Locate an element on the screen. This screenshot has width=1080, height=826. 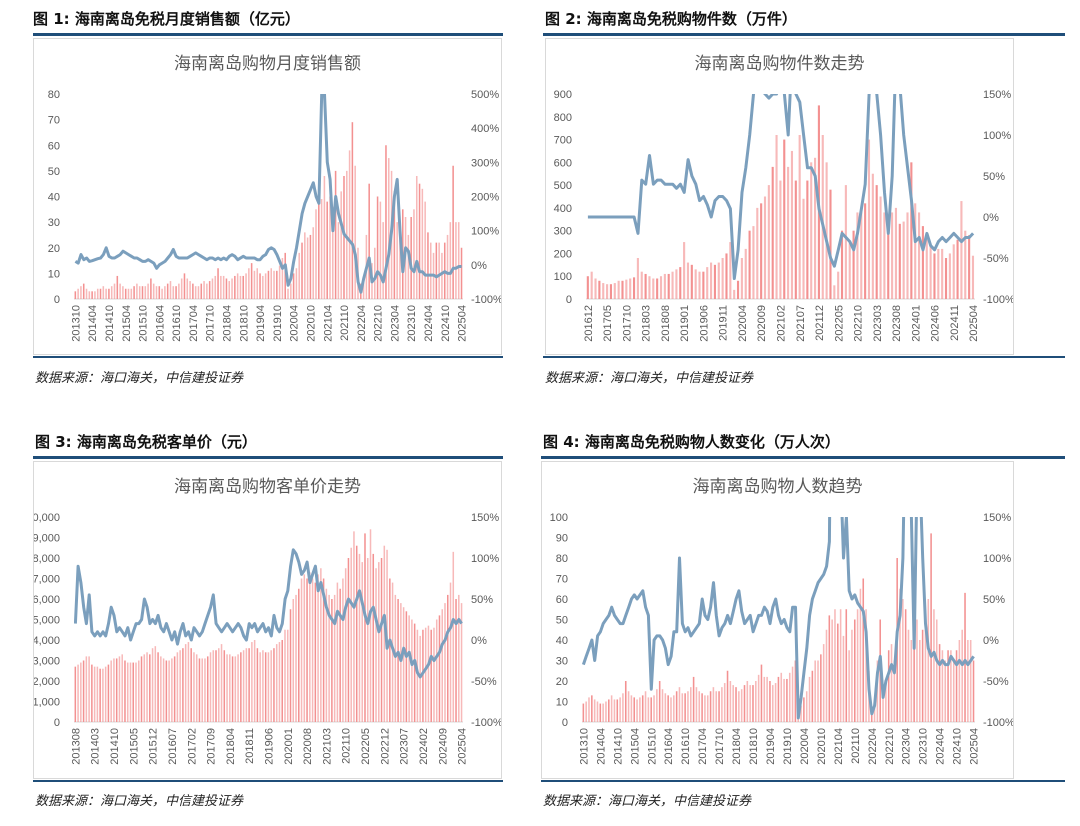
x-tick-label: 202210 is located at coordinates (890, 746).